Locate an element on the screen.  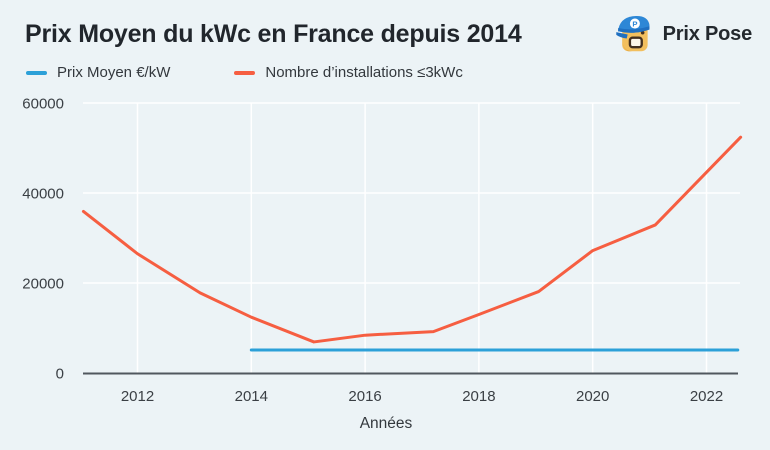
legend-swatch-orange is located at coordinates (245, 72).